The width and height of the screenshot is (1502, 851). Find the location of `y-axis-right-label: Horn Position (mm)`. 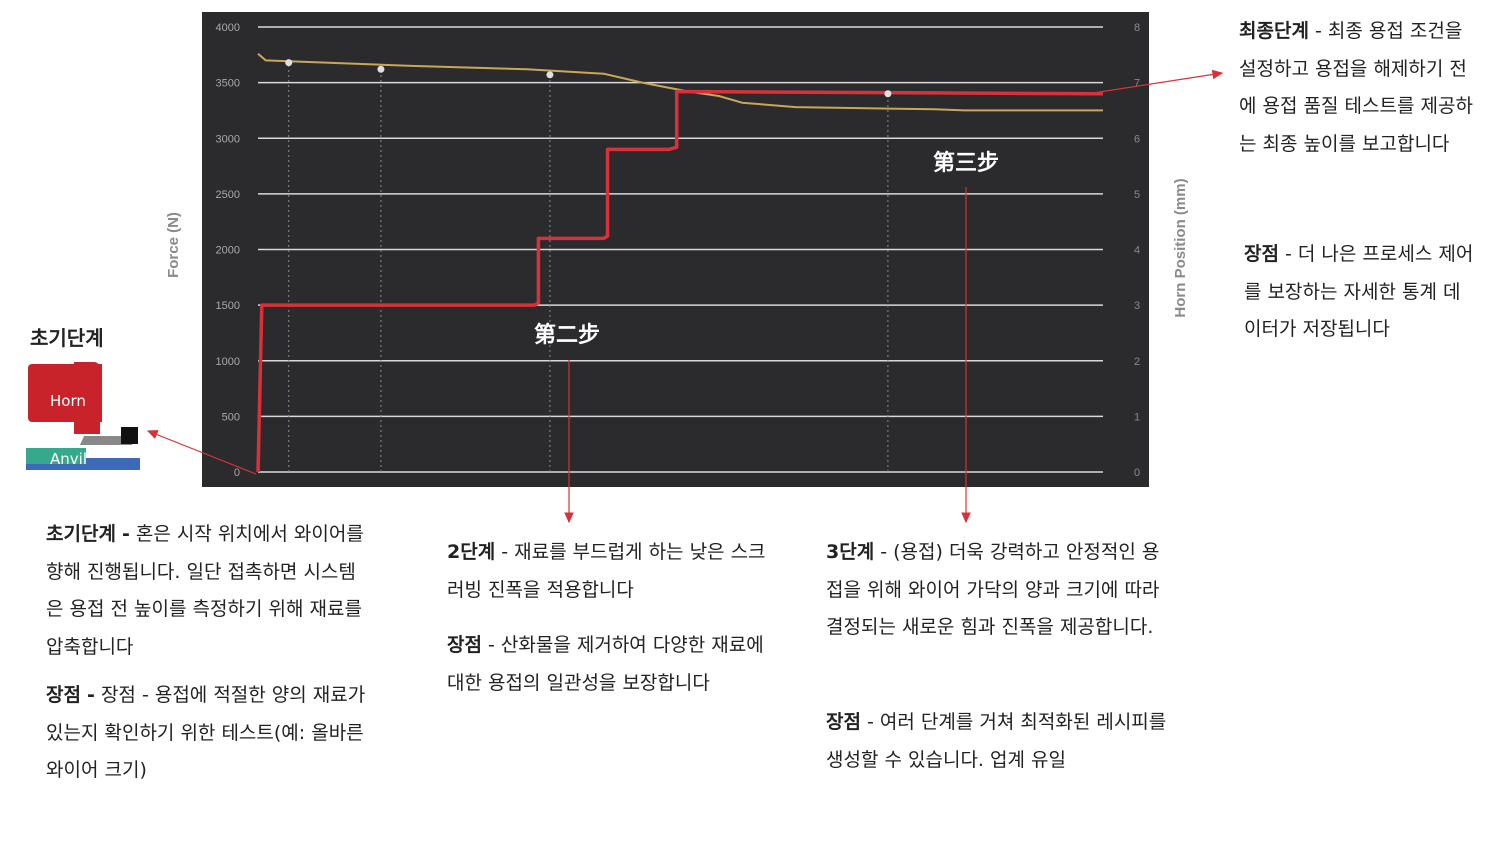

y-axis-right-label: Horn Position (mm) is located at coordinates (1180, 247).